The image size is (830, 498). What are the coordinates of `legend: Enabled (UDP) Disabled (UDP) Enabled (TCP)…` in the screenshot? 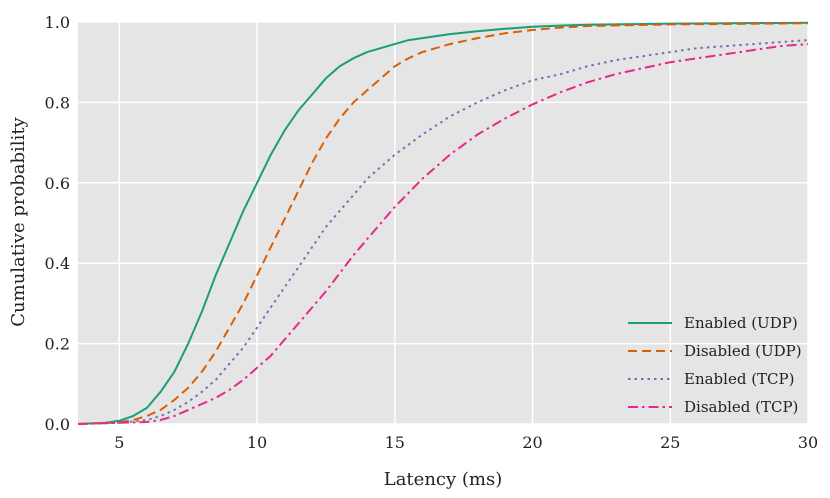 It's located at (715, 365).